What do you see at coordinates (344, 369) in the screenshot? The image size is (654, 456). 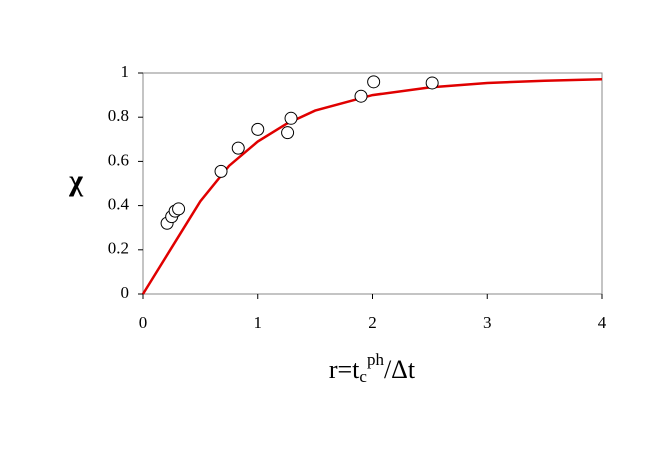 I see `x-label-base: r=t` at bounding box center [344, 369].